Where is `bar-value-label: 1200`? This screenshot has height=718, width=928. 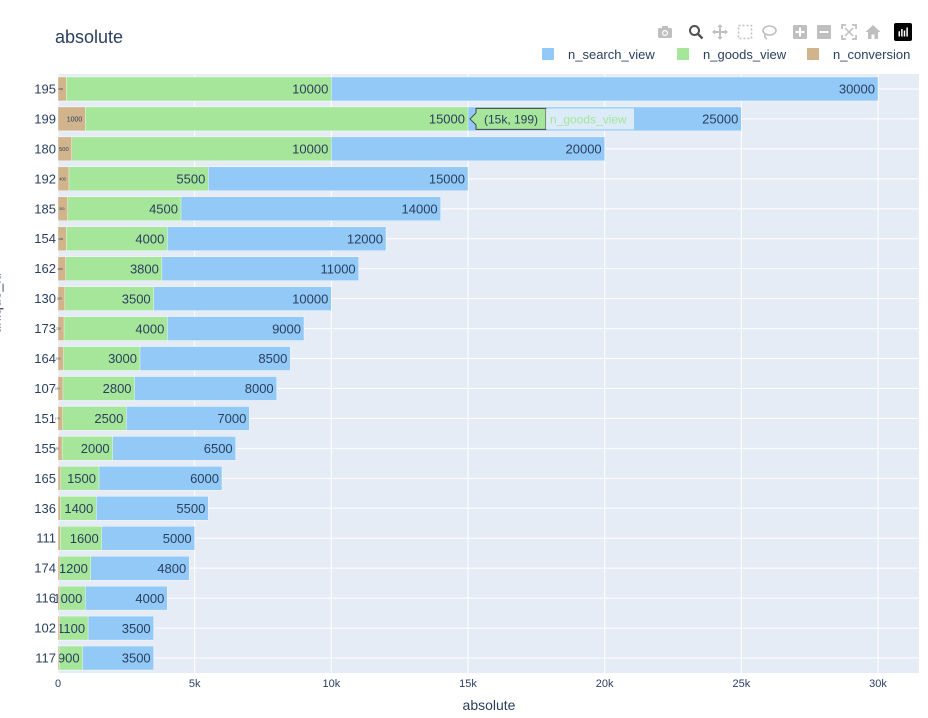
bar-value-label: 1200 is located at coordinates (73, 568).